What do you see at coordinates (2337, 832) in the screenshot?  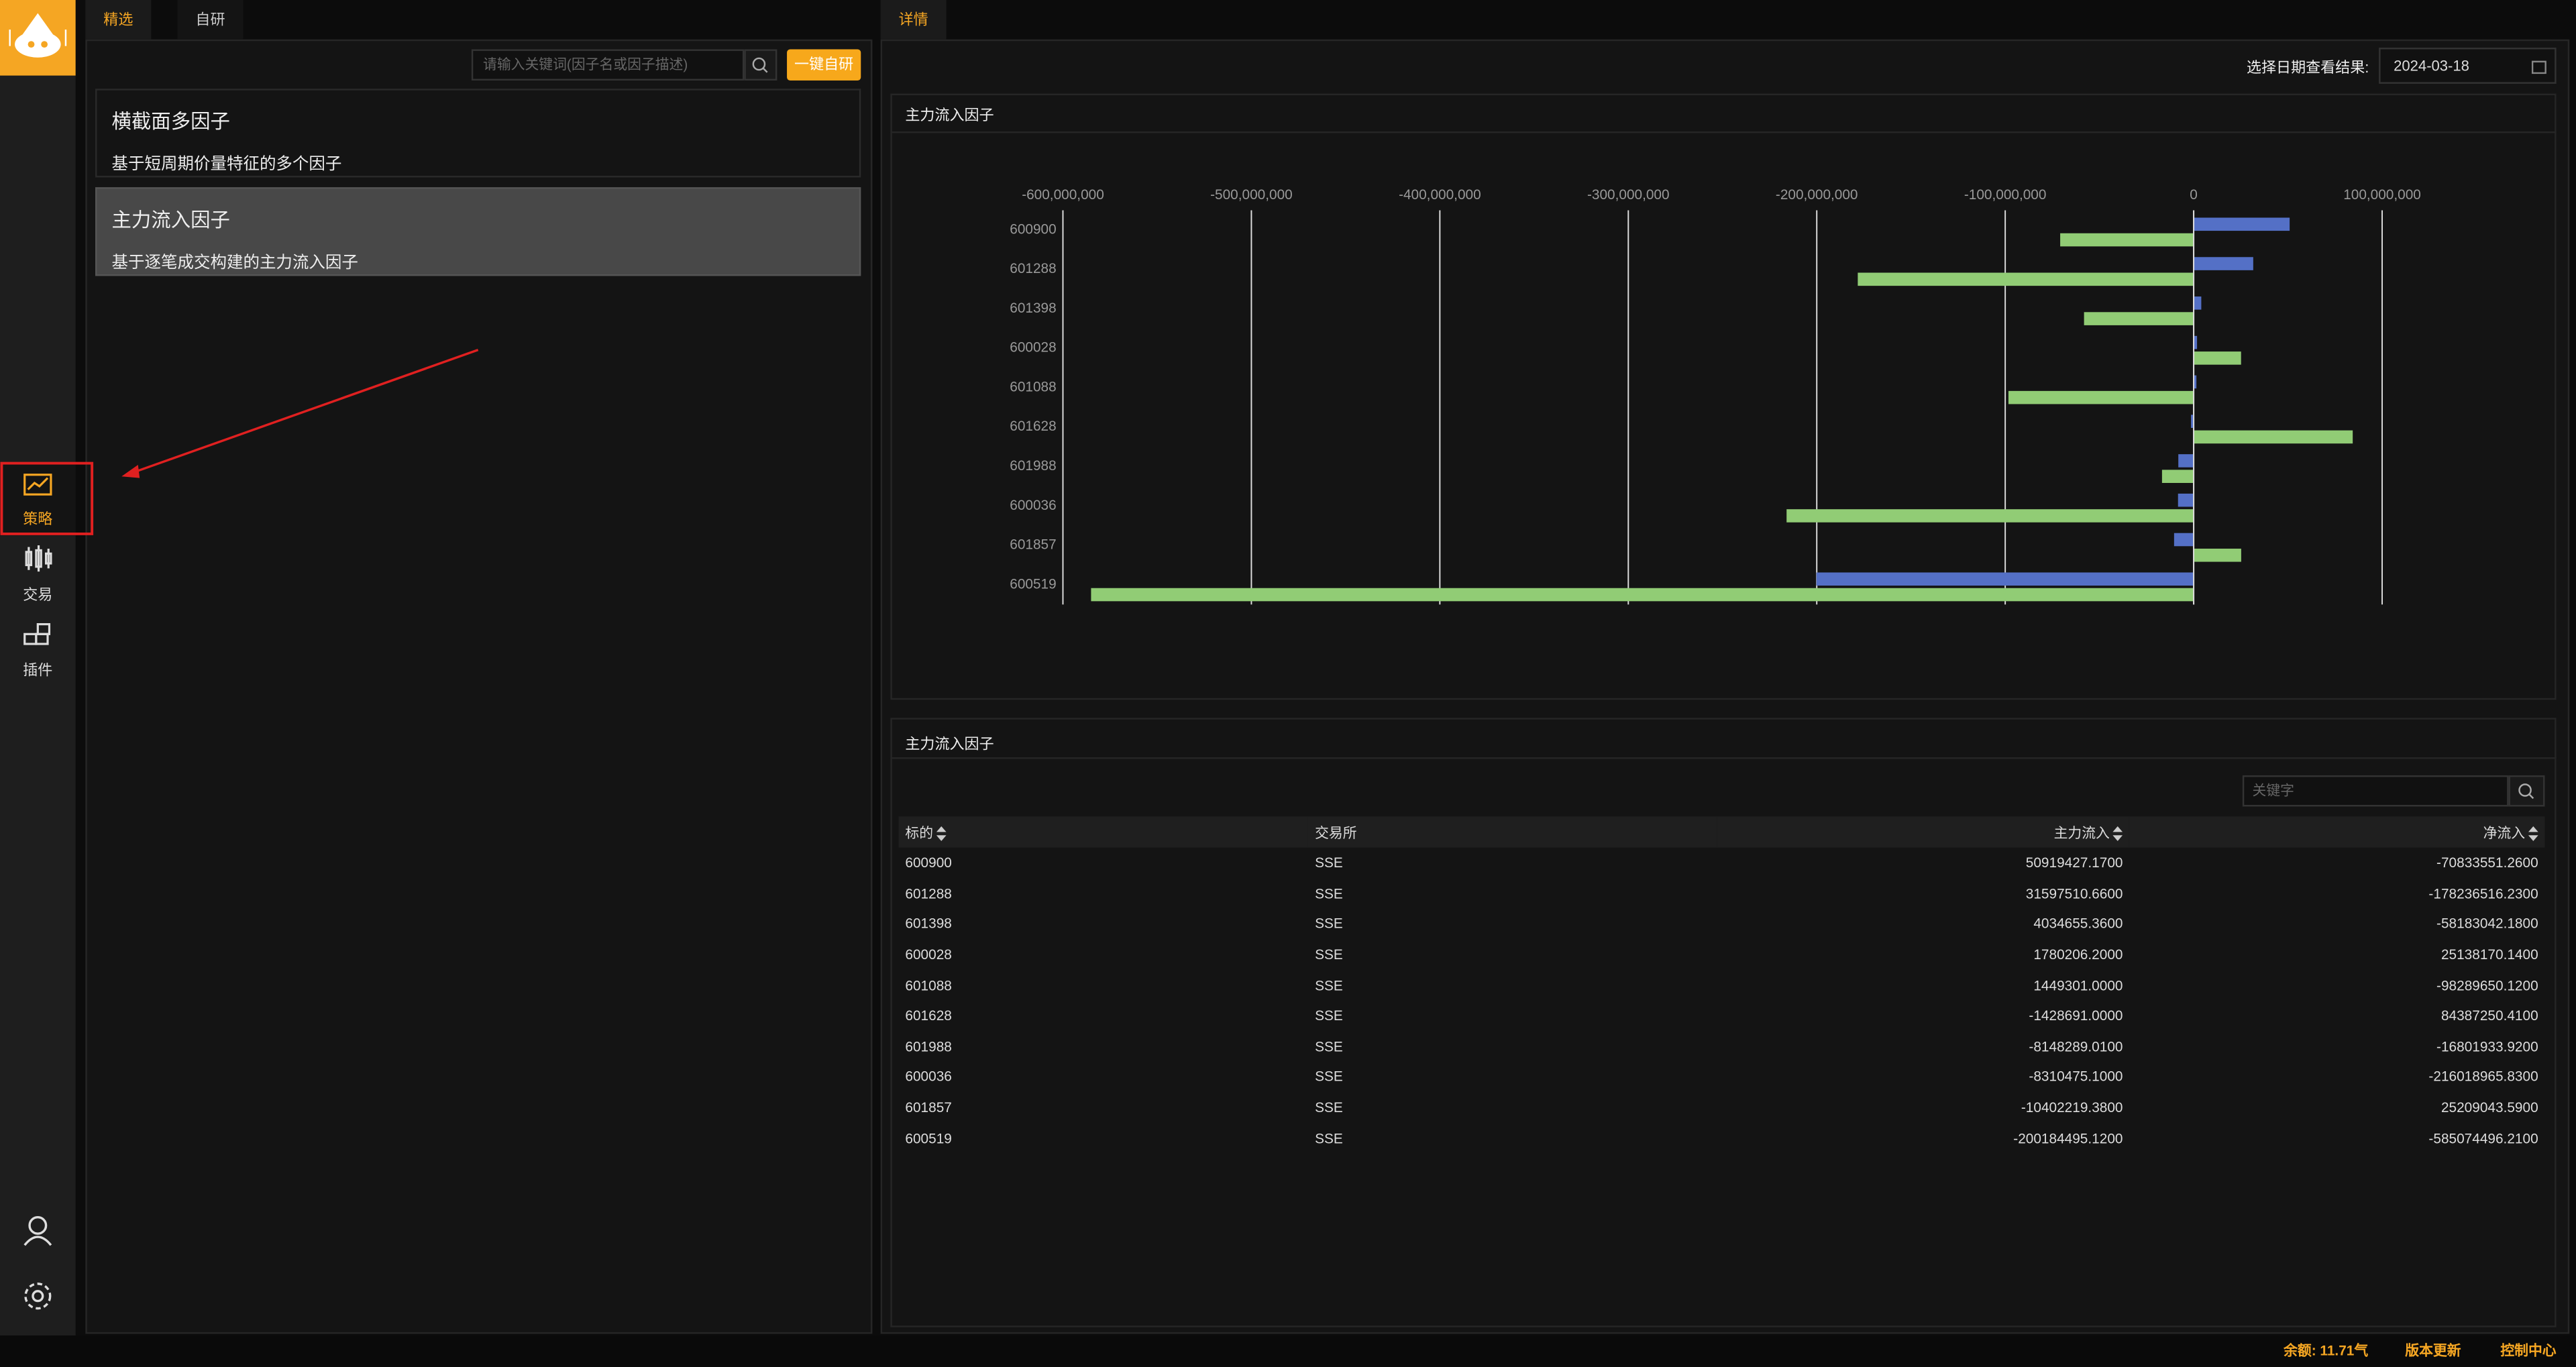 I see `column-header: 净流入` at bounding box center [2337, 832].